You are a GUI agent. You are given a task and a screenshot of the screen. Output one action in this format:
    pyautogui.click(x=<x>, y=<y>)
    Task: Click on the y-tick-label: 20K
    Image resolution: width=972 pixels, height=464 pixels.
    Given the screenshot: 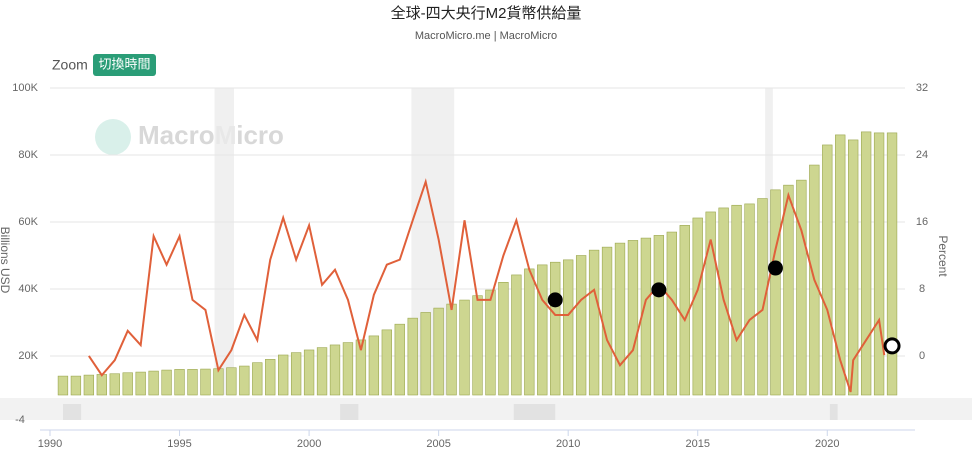 What is the action you would take?
    pyautogui.click(x=28, y=356)
    